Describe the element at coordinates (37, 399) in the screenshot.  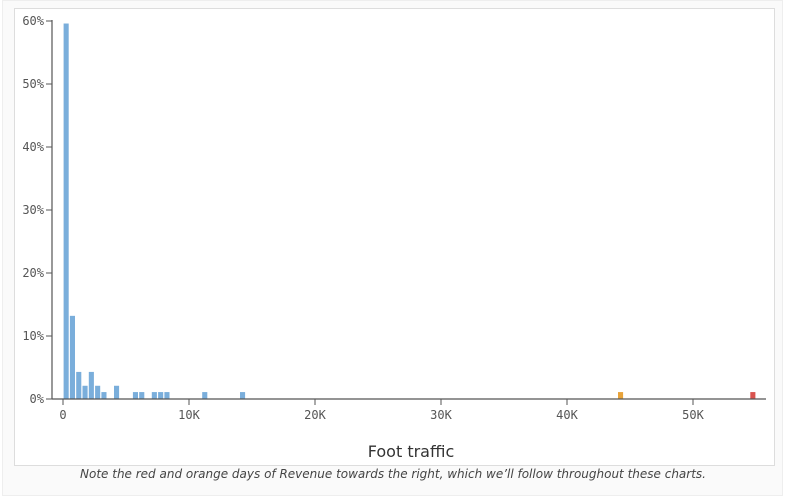
I see `y-tick-label: 0%` at that location.